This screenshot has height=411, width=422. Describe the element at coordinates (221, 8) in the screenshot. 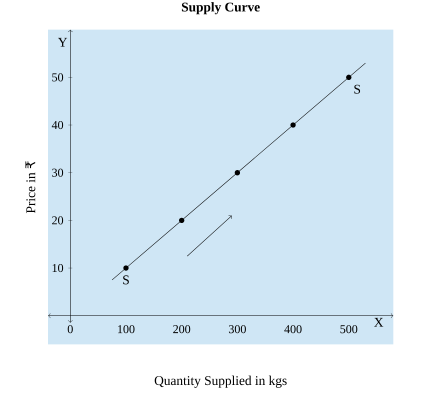

I see `chart-title: Supply Curve` at that location.